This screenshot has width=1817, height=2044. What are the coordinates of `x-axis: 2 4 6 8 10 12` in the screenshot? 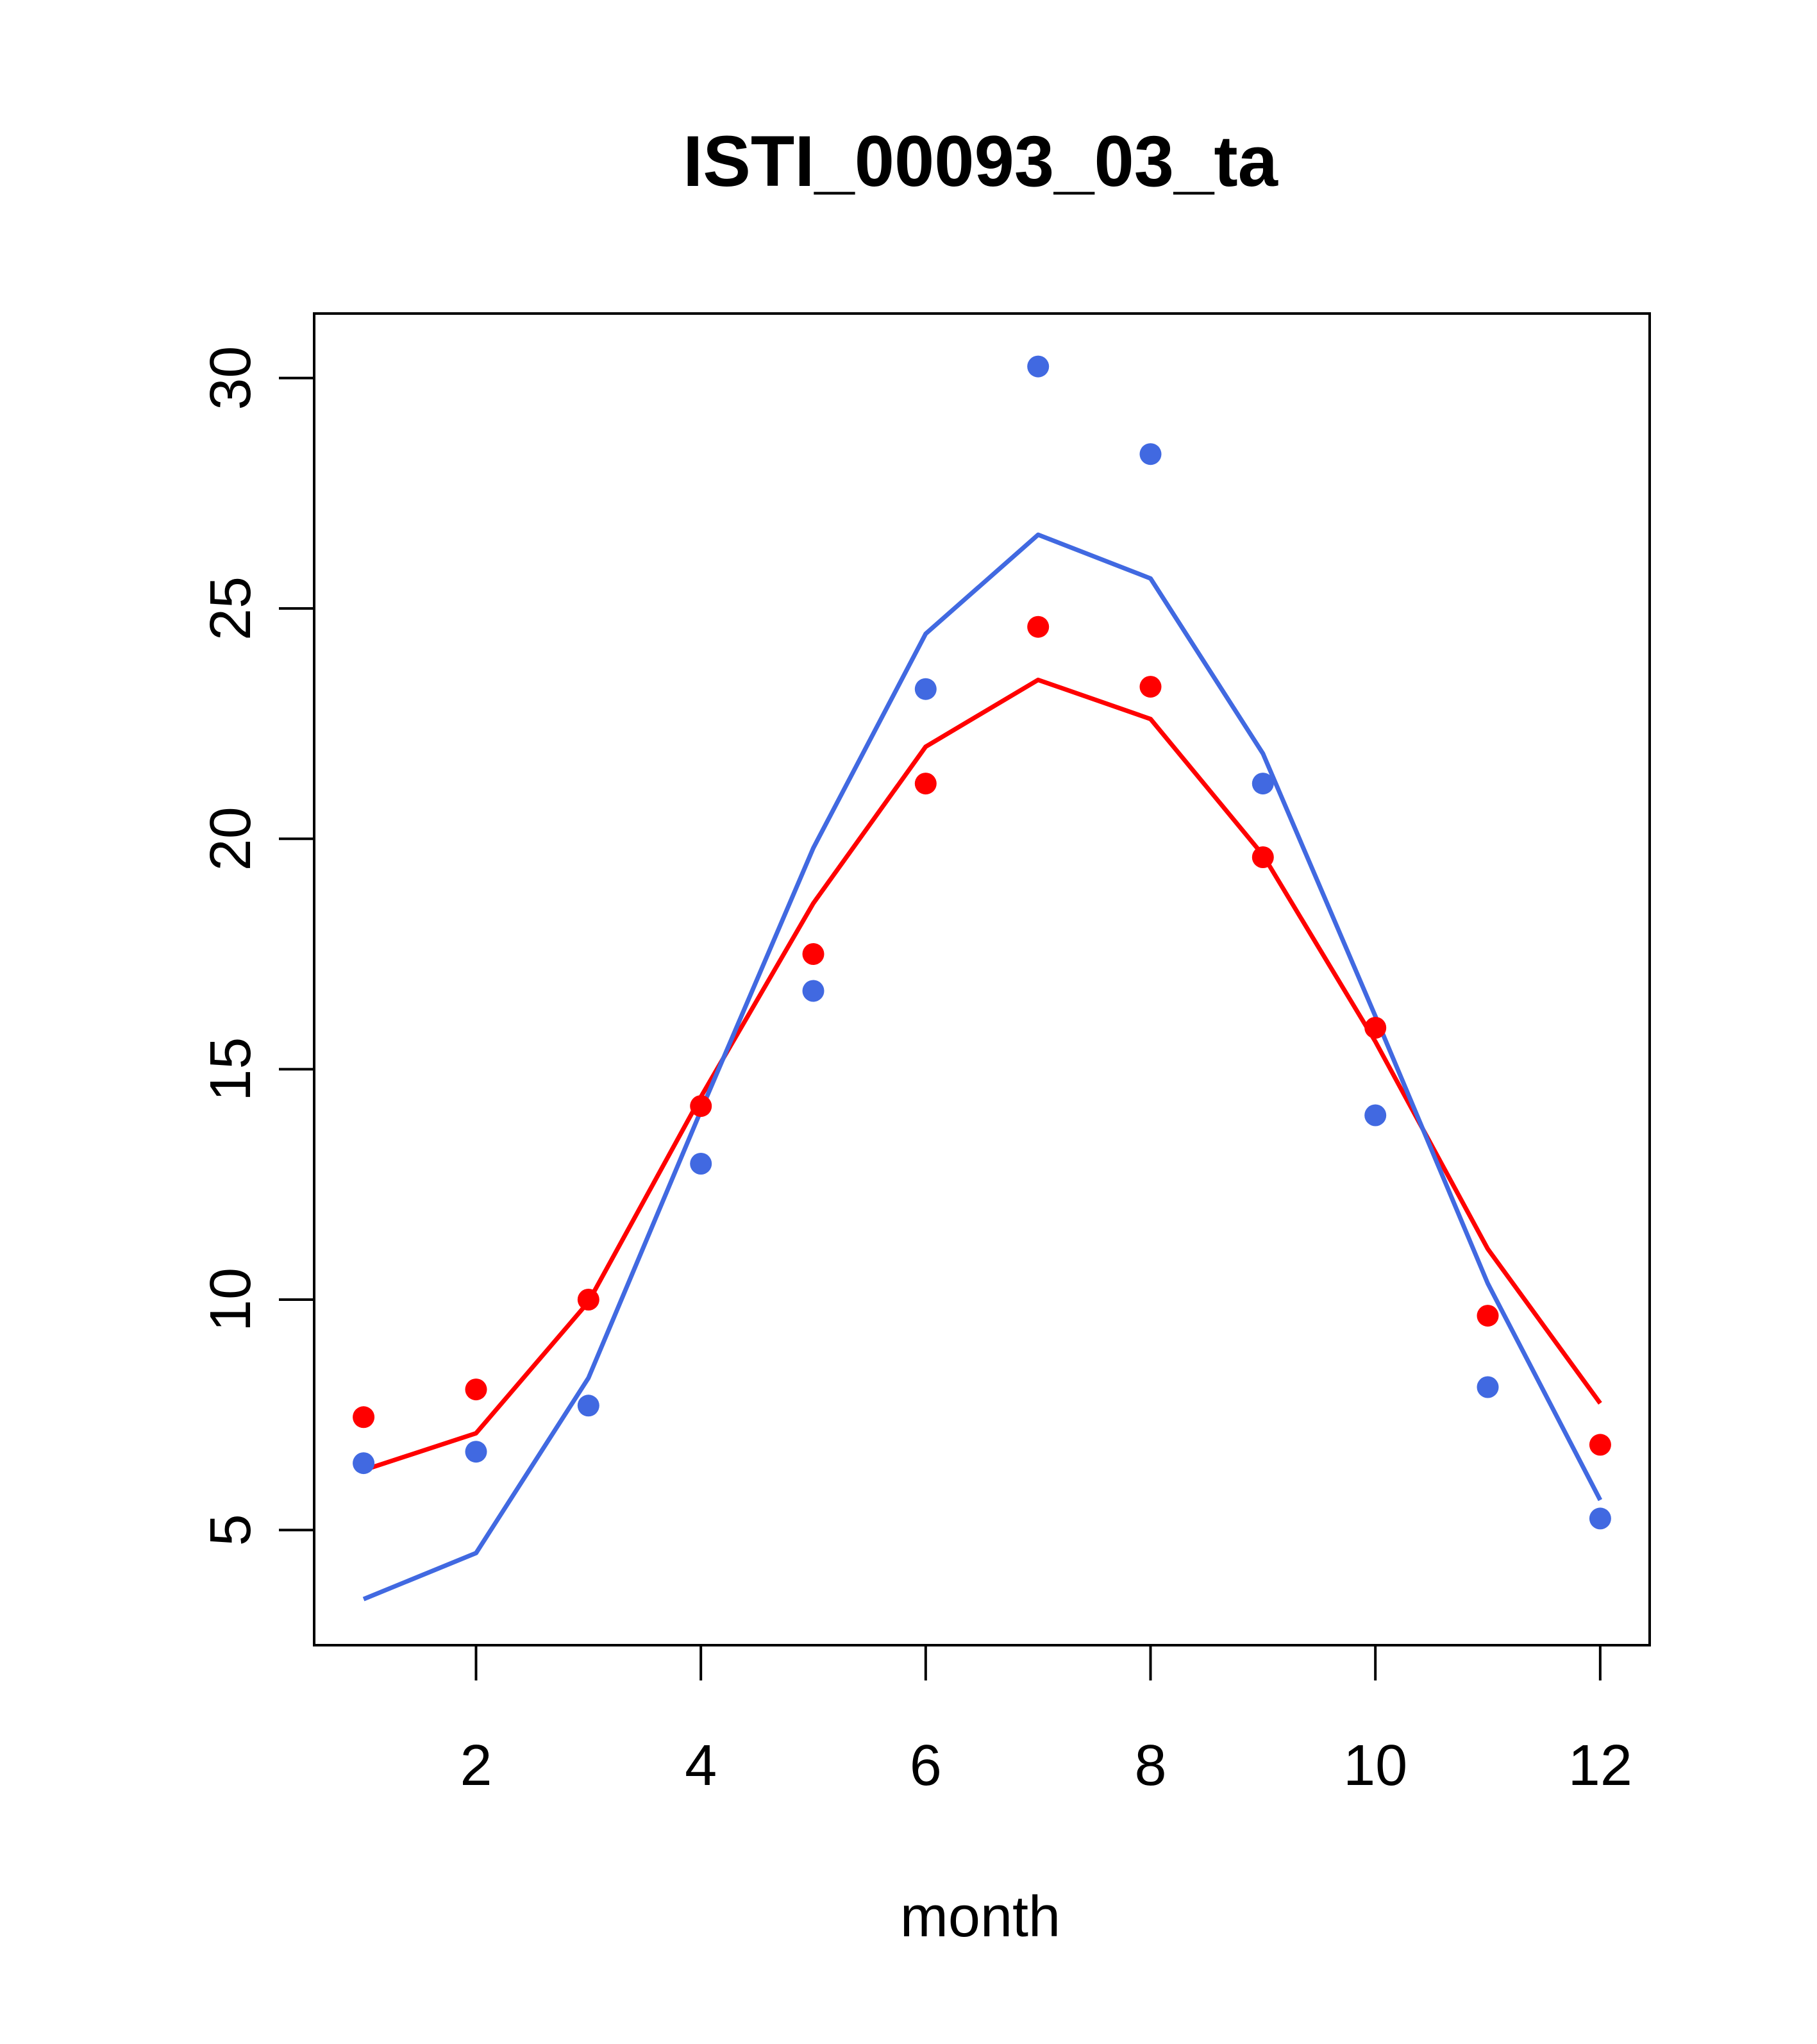 It's located at (1046, 1721).